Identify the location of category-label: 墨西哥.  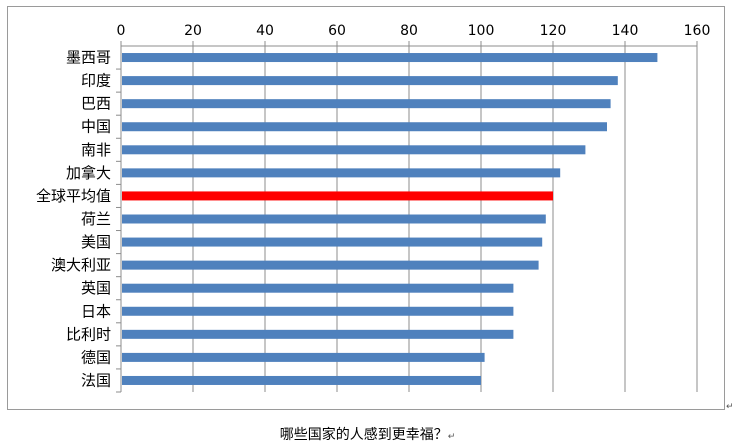
(88, 58).